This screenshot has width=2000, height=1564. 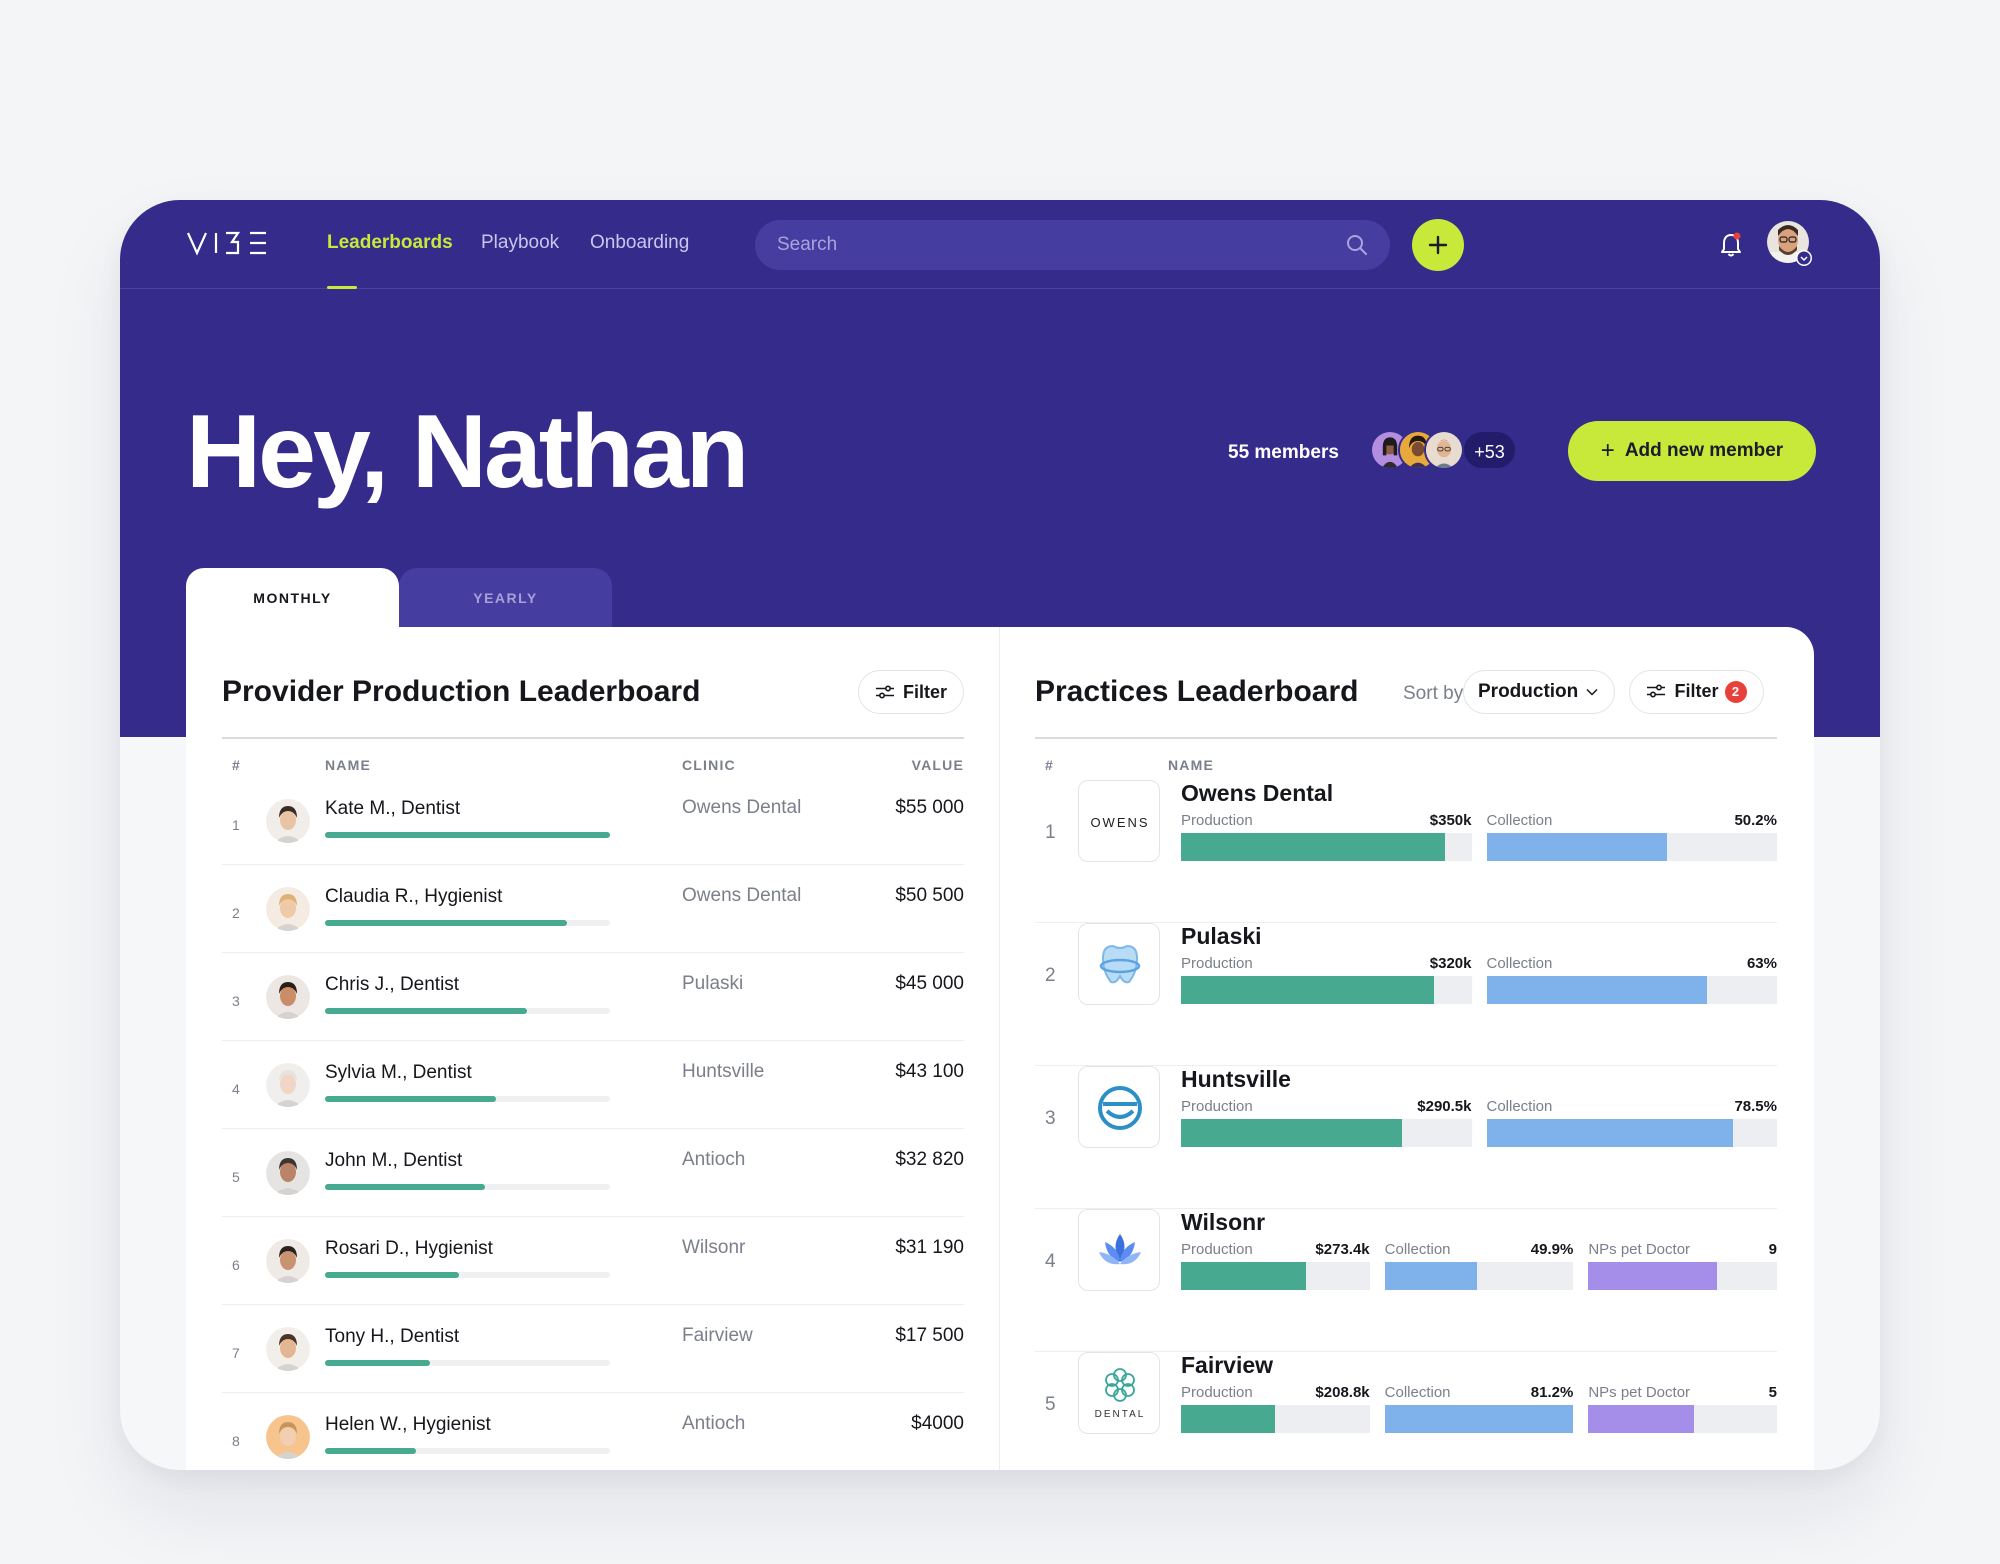 I want to click on nav-leaderboards: Leaderboards, so click(x=390, y=242).